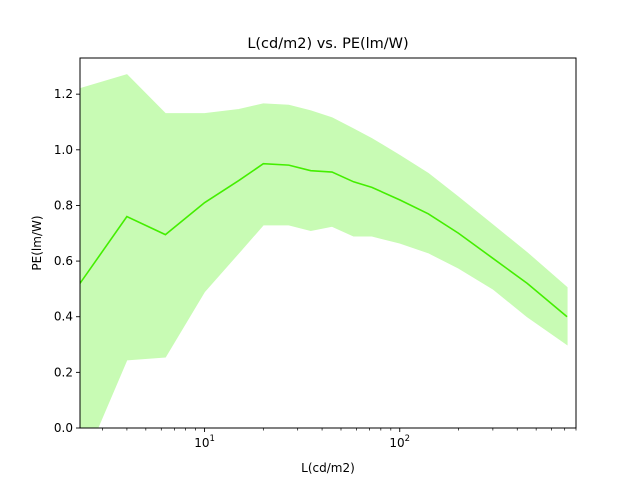 This screenshot has width=640, height=480. What do you see at coordinates (63, 261) in the screenshot?
I see `y-tick-label: 0.6` at bounding box center [63, 261].